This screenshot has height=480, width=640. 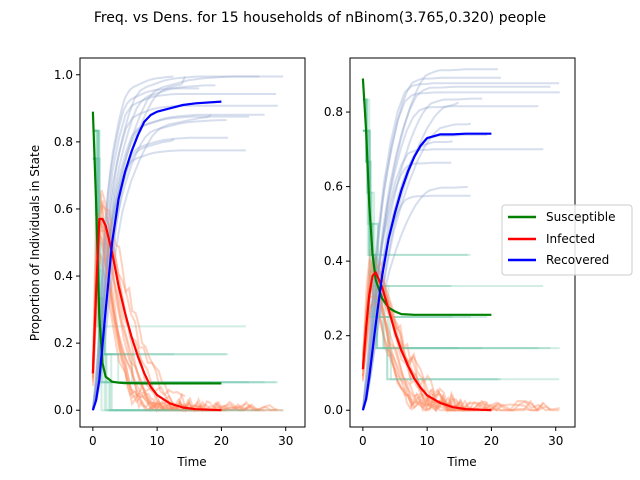 What do you see at coordinates (337, 261) in the screenshot?
I see `right-y-ticks: 0.0 0.2 0.4 0.6 0.8` at bounding box center [337, 261].